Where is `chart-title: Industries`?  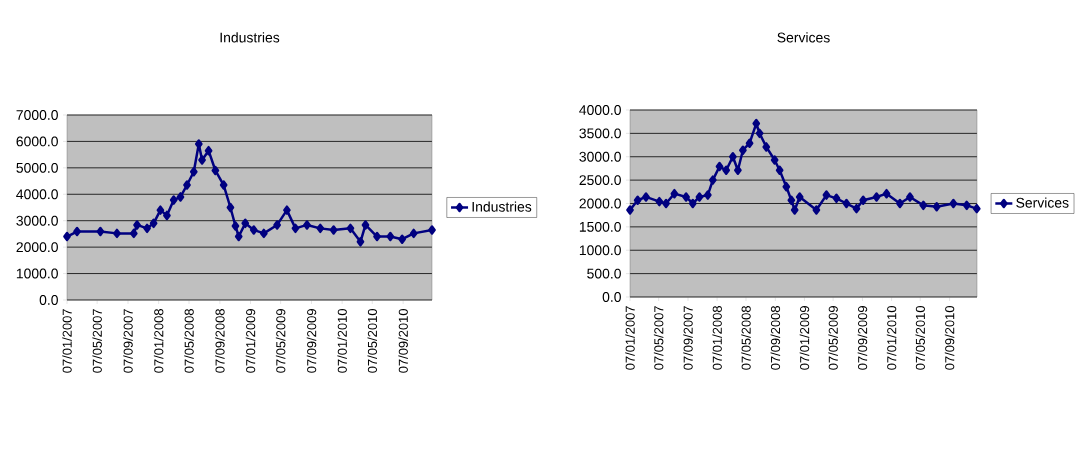 chart-title: Industries is located at coordinates (250, 37).